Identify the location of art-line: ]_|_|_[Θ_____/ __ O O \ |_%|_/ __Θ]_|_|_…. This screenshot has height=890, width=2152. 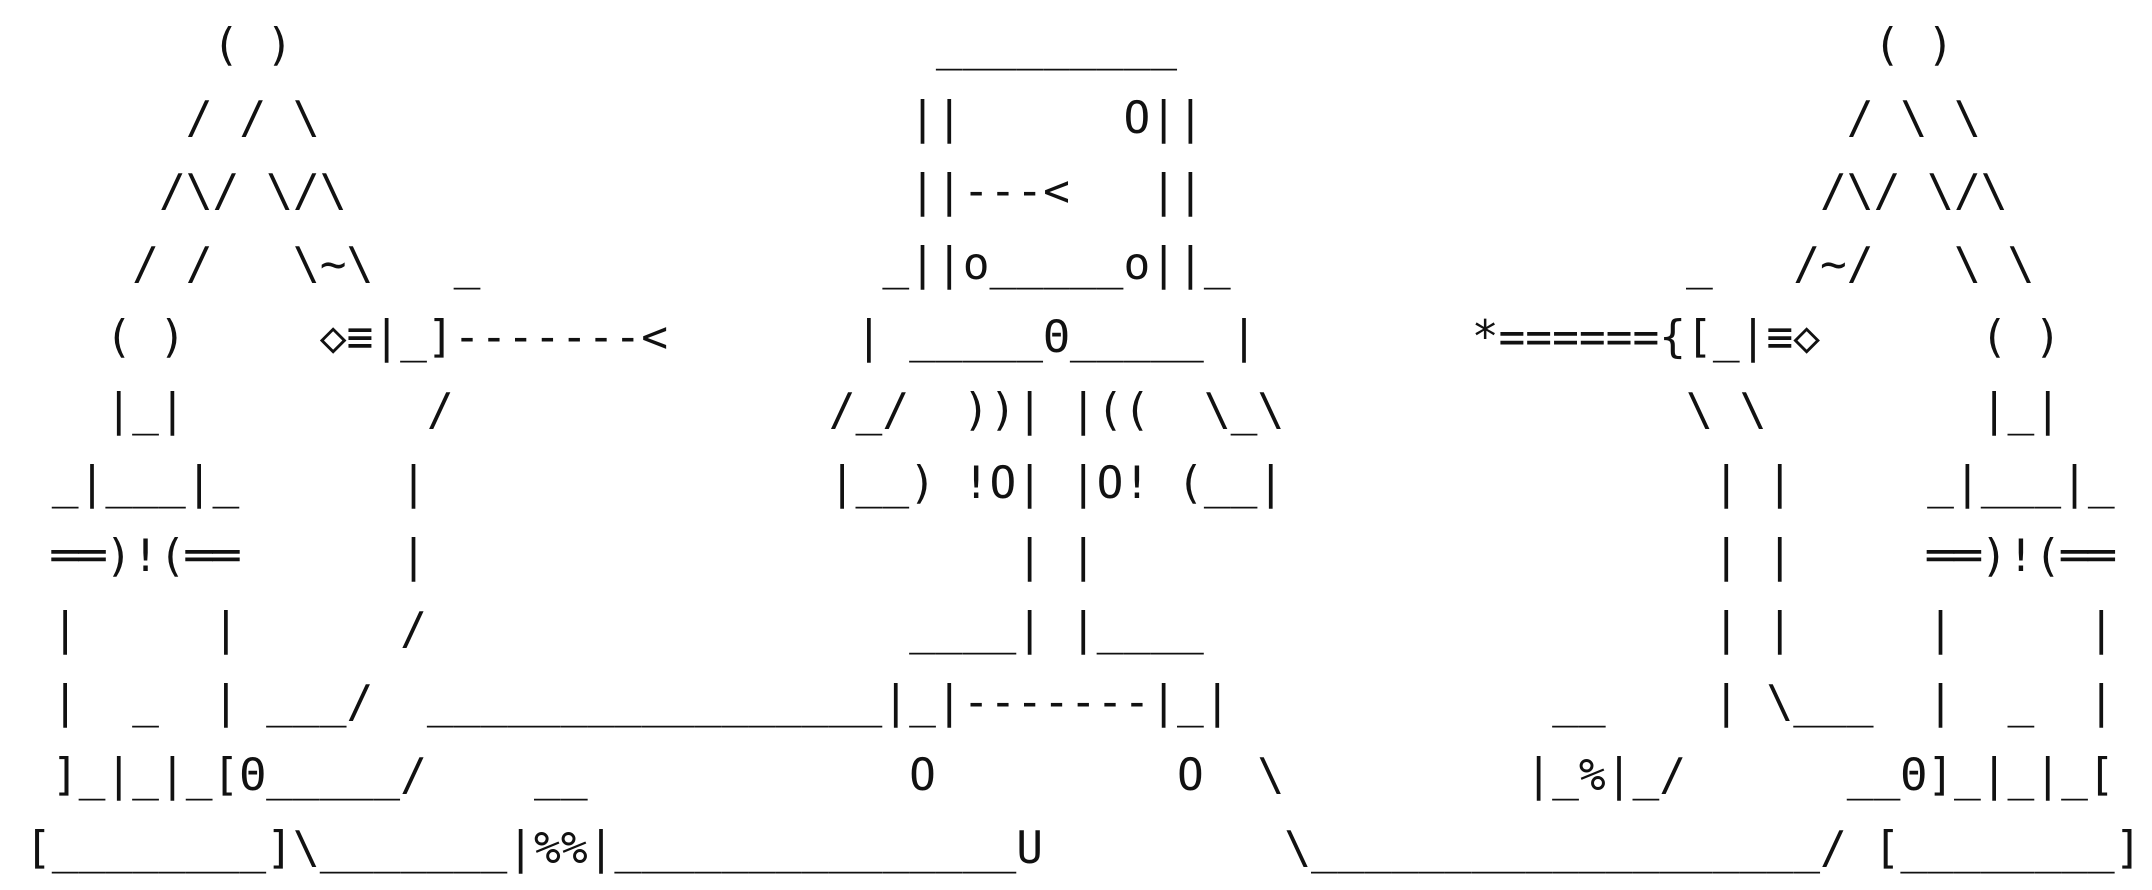
(1070, 775).